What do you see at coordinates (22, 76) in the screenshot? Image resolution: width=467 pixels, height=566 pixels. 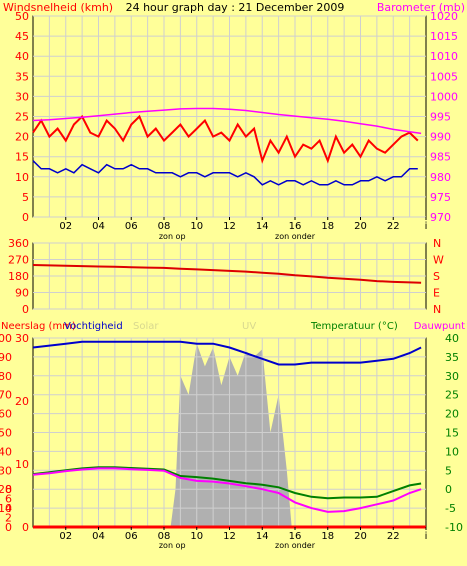 I see `y-tick-label-left: 35` at bounding box center [22, 76].